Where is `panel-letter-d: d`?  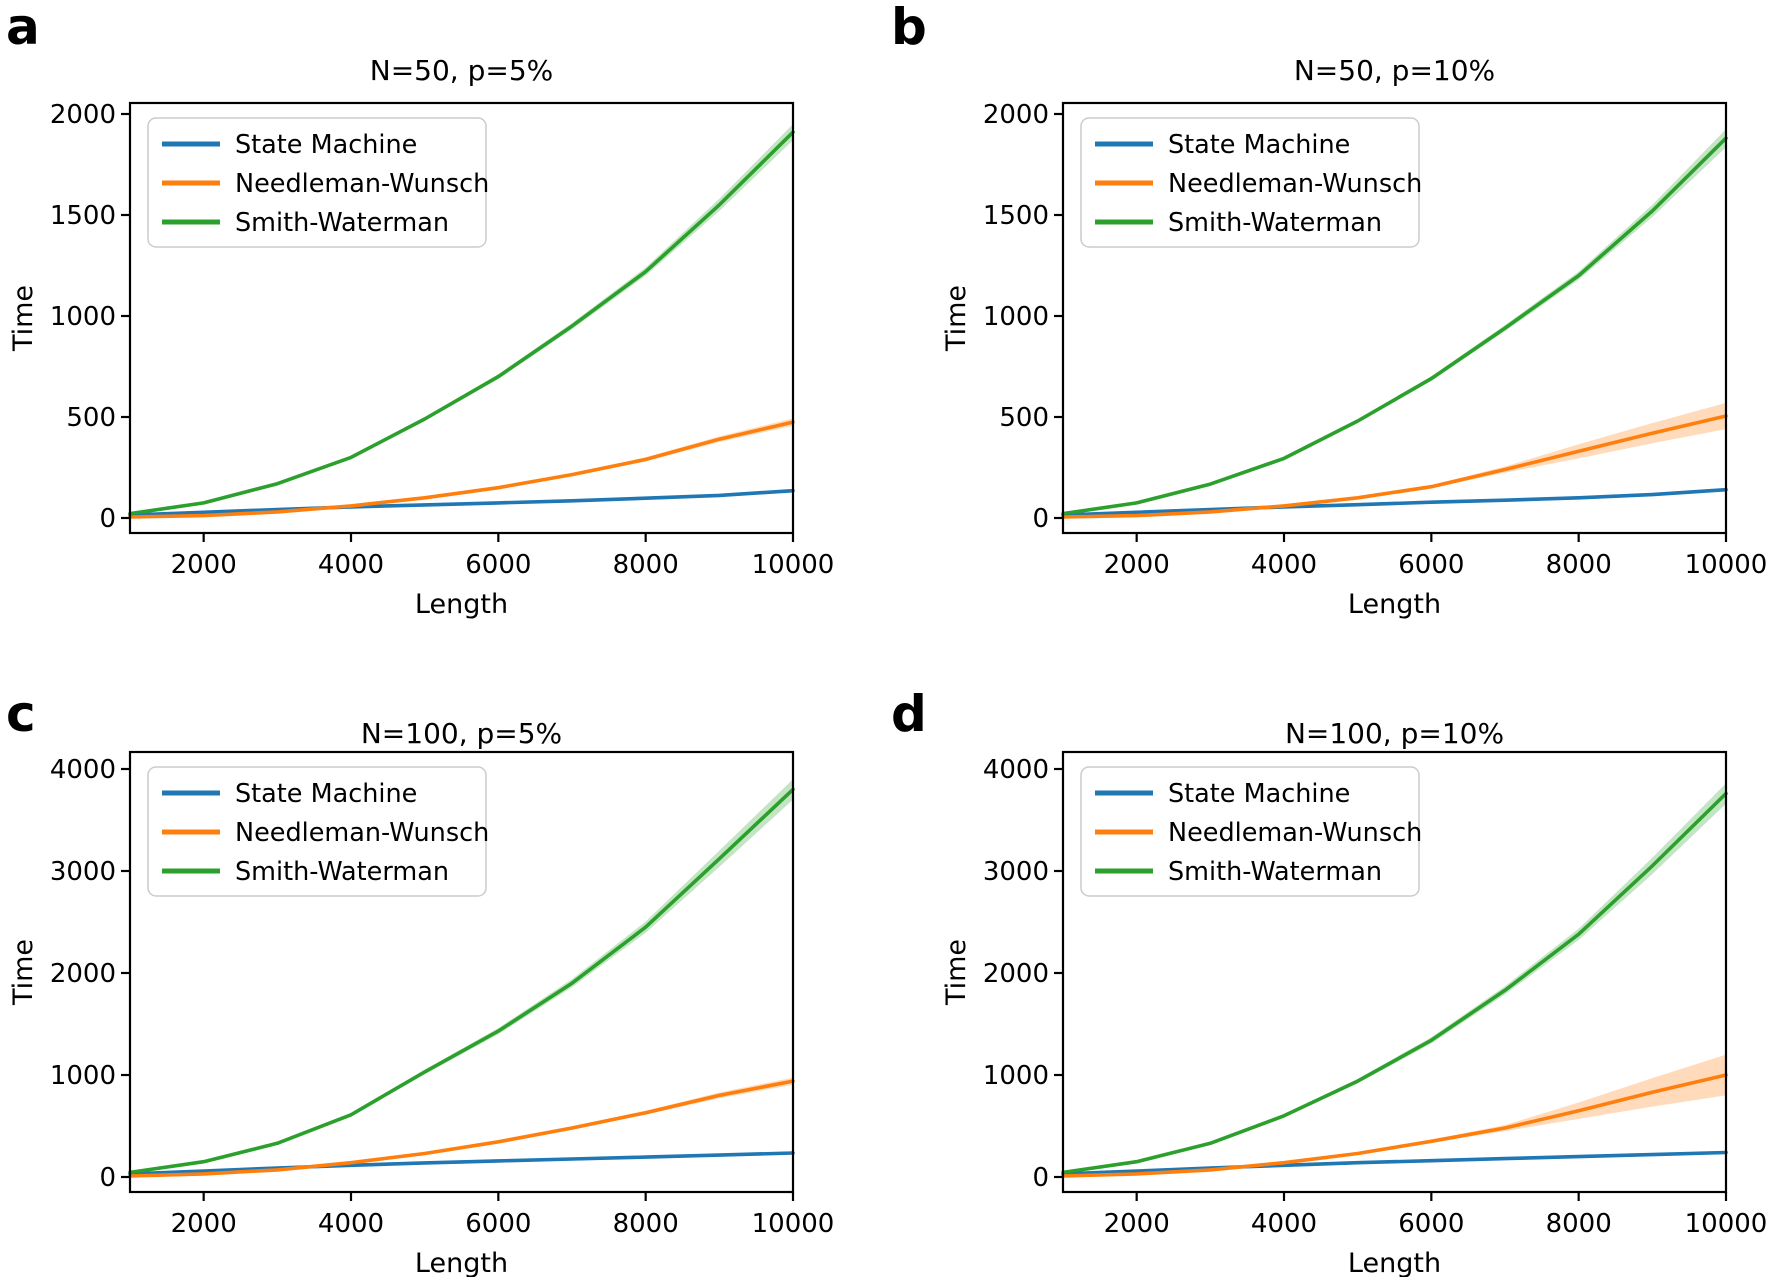 panel-letter-d: d is located at coordinates (909, 714).